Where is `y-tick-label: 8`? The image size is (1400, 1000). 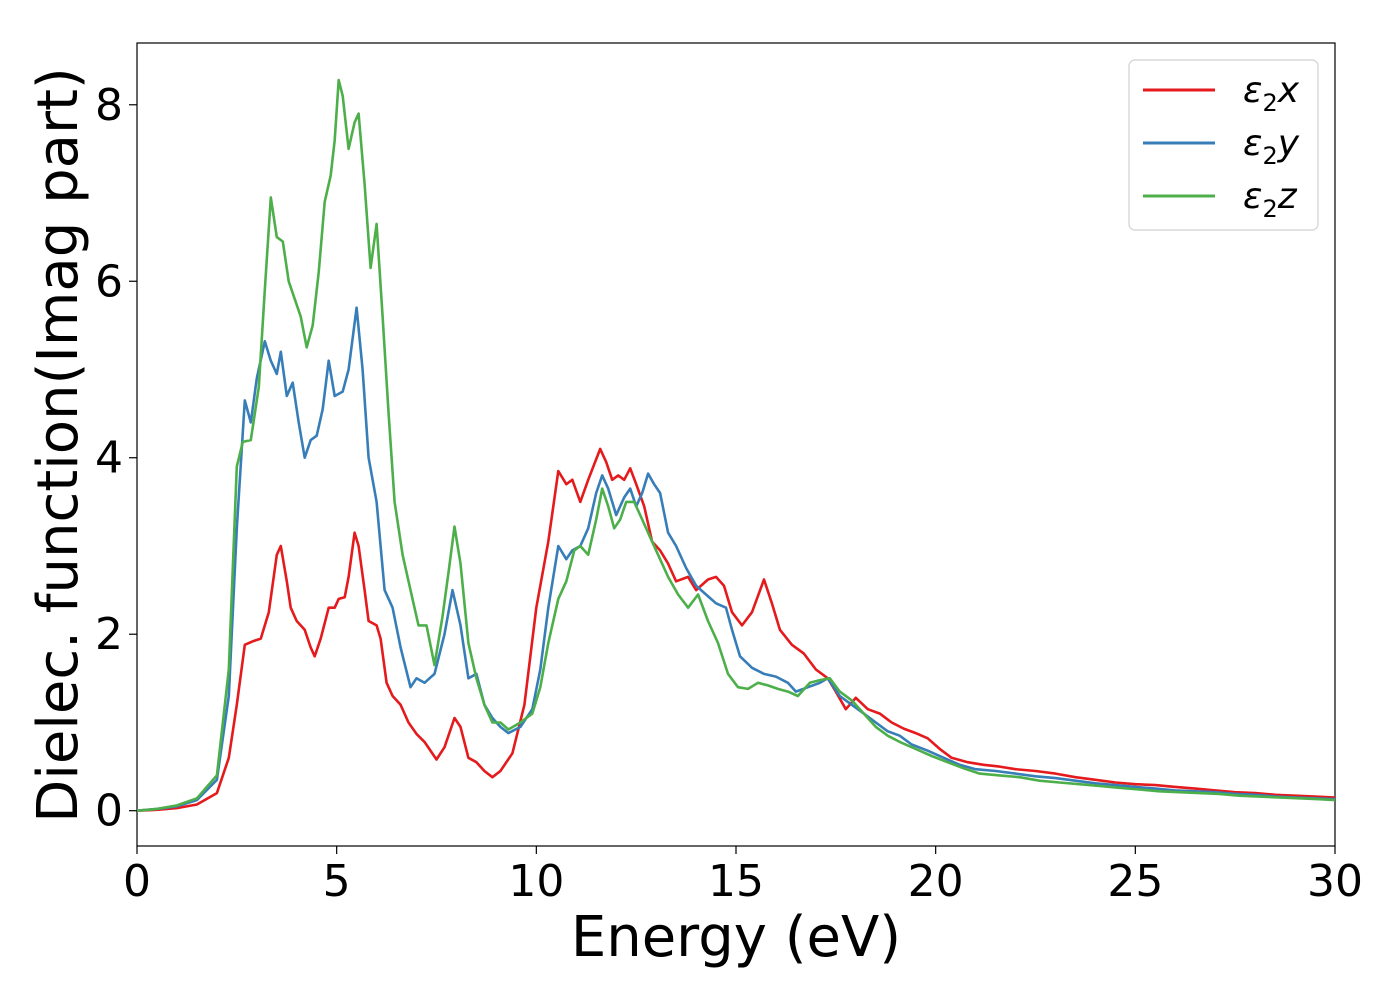 y-tick-label: 8 is located at coordinates (109, 105).